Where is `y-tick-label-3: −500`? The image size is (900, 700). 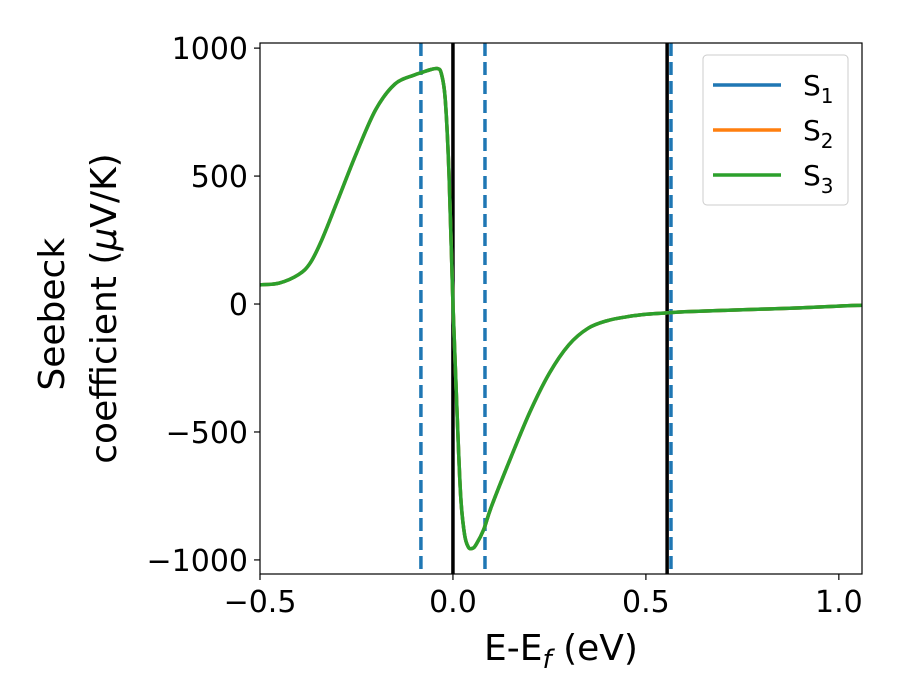 y-tick-label-3: −500 is located at coordinates (207, 433).